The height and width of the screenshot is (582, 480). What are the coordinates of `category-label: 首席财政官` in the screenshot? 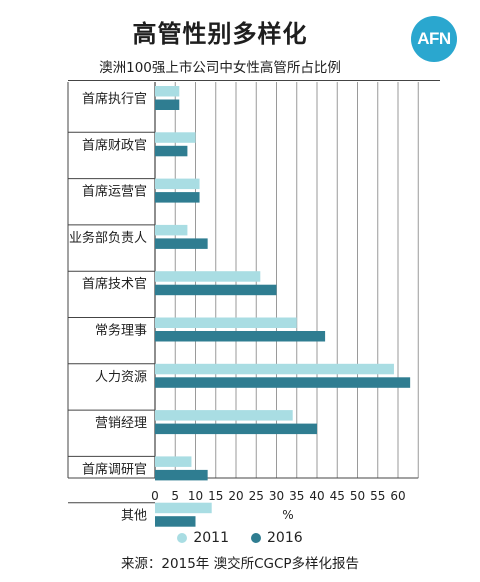 It's located at (114, 145).